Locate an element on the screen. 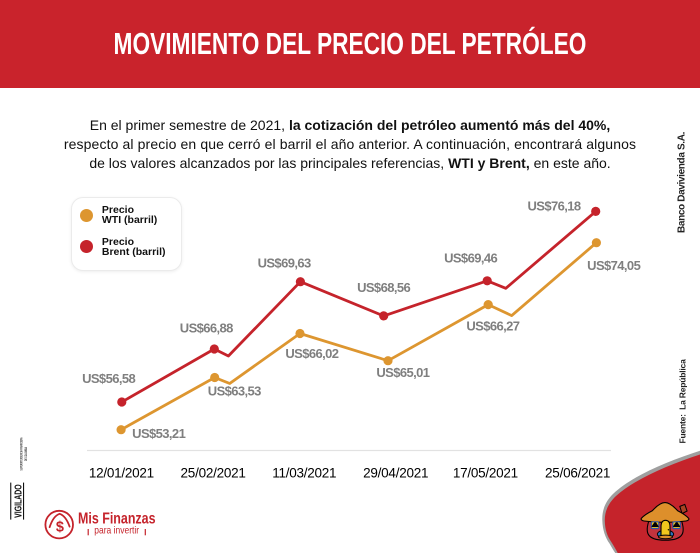  svg-text: US$56,58 is located at coordinates (108, 378).